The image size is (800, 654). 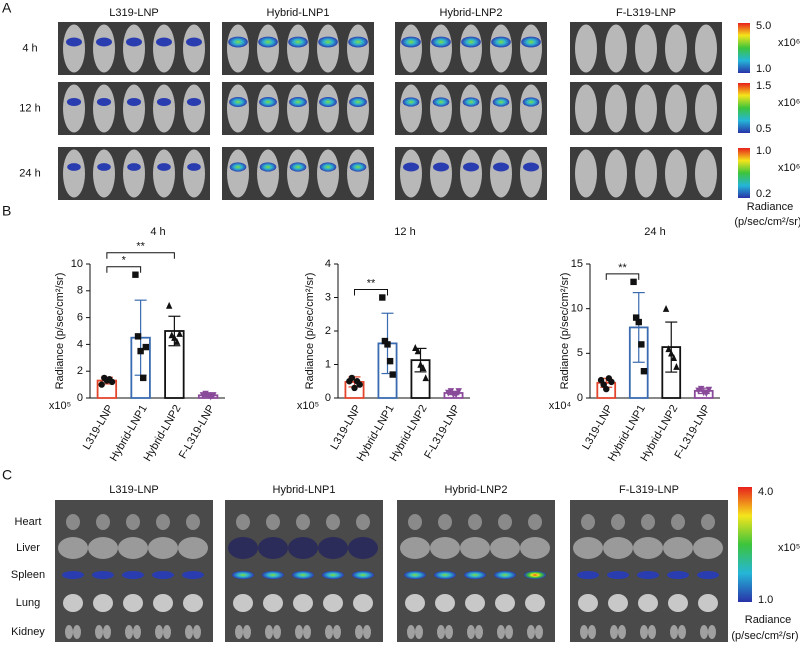 What do you see at coordinates (744, 48) in the screenshot?
I see `colorbar` at bounding box center [744, 48].